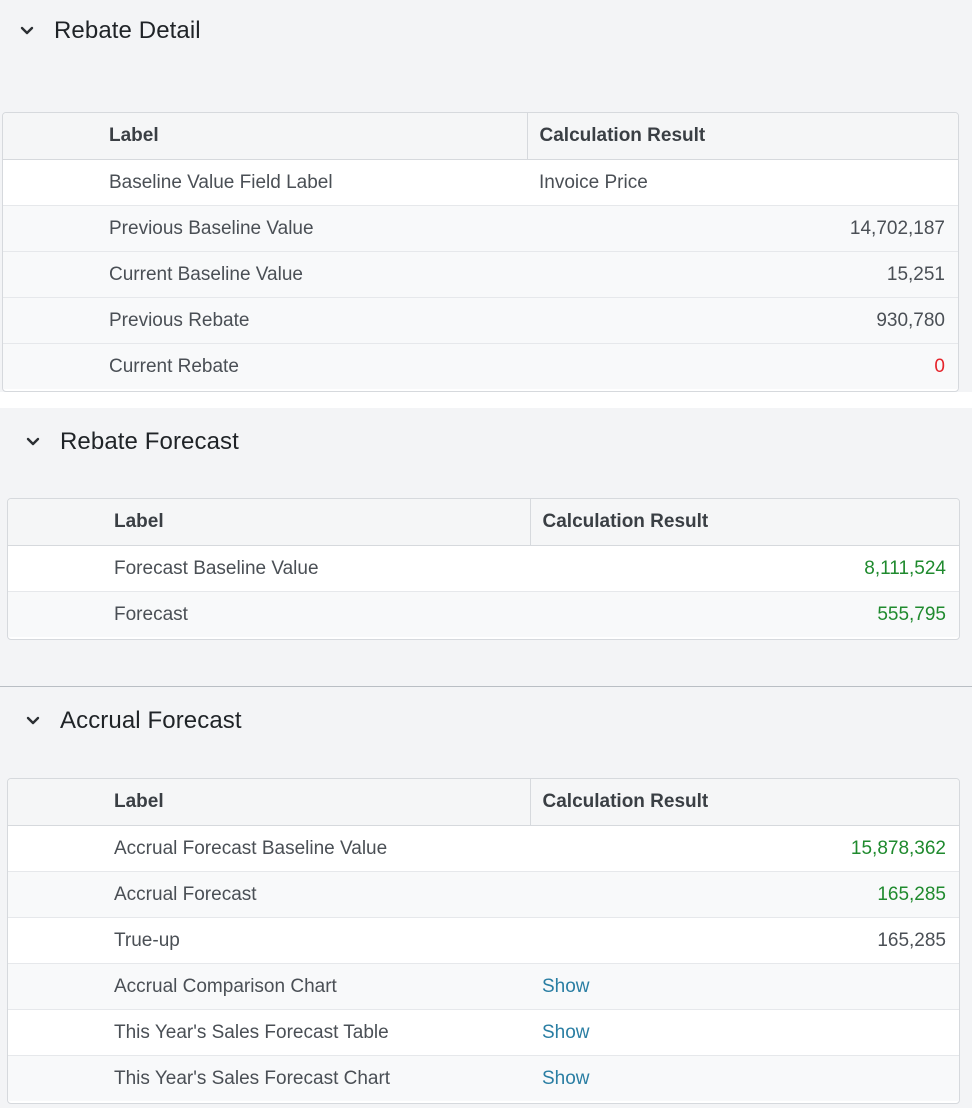  Describe the element at coordinates (151, 720) in the screenshot. I see `section-title: Accrual Forecast` at that location.